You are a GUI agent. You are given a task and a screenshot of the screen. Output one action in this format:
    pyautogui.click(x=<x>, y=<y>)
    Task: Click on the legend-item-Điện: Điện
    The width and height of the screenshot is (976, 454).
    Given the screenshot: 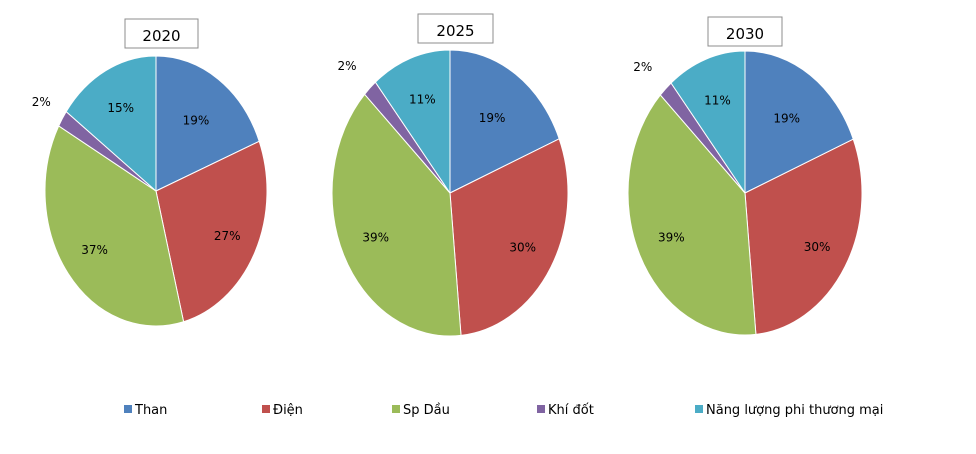 What is the action you would take?
    pyautogui.click(x=282, y=410)
    